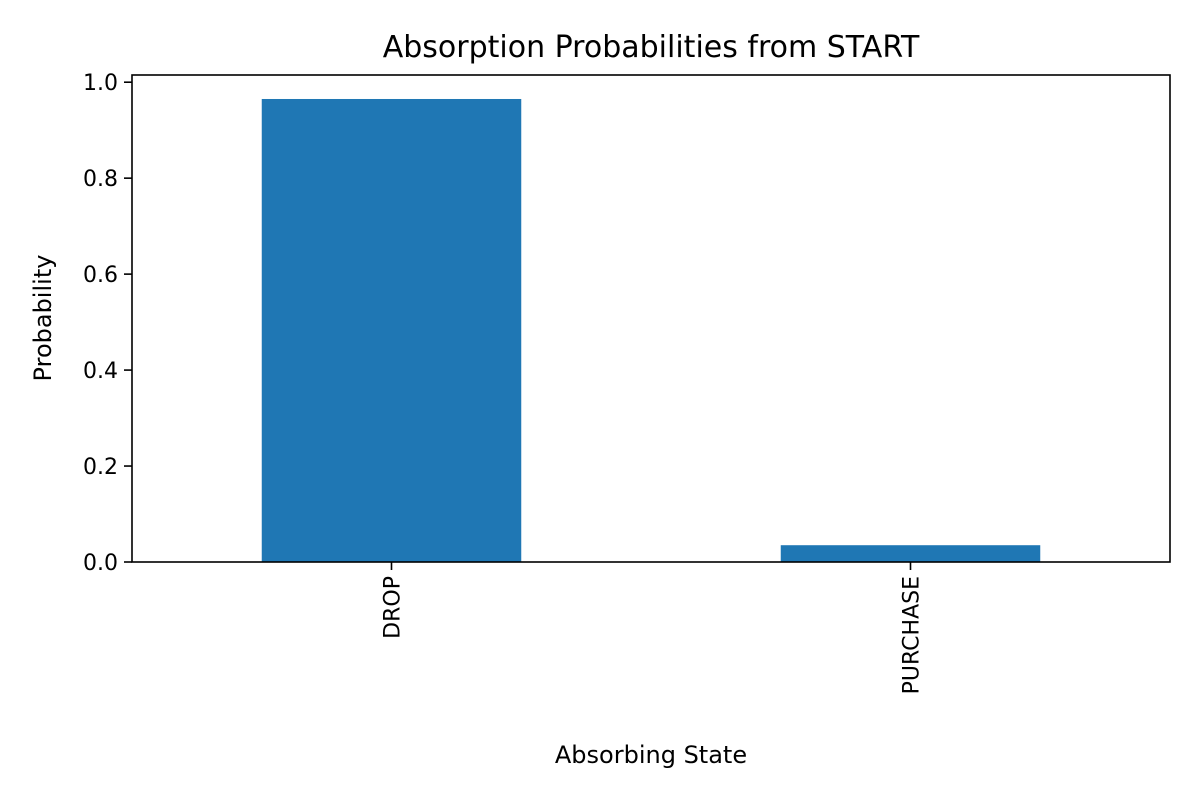 The height and width of the screenshot is (800, 1200). I want to click on x-tick-label-drop: DROP, so click(393, 607).